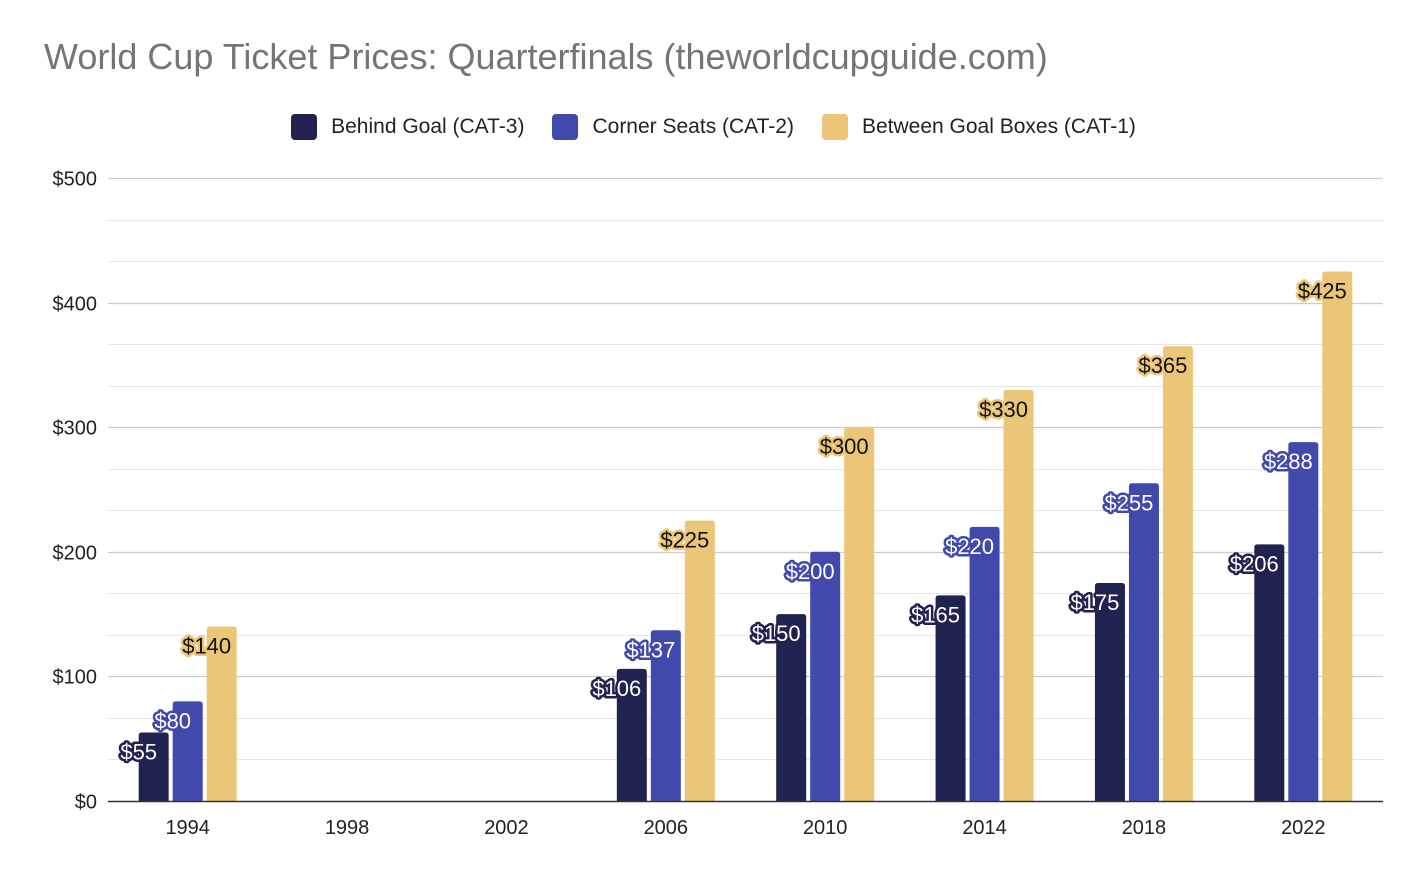 This screenshot has height=882, width=1427. Describe the element at coordinates (1288, 461) in the screenshot. I see `data-label: $288` at that location.